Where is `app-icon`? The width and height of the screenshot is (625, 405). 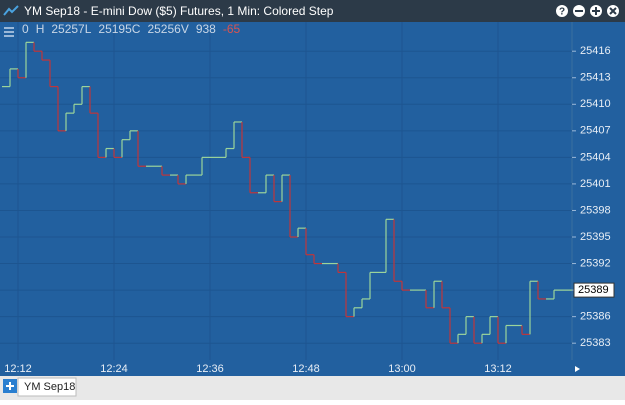
app-icon is located at coordinates (11, 10).